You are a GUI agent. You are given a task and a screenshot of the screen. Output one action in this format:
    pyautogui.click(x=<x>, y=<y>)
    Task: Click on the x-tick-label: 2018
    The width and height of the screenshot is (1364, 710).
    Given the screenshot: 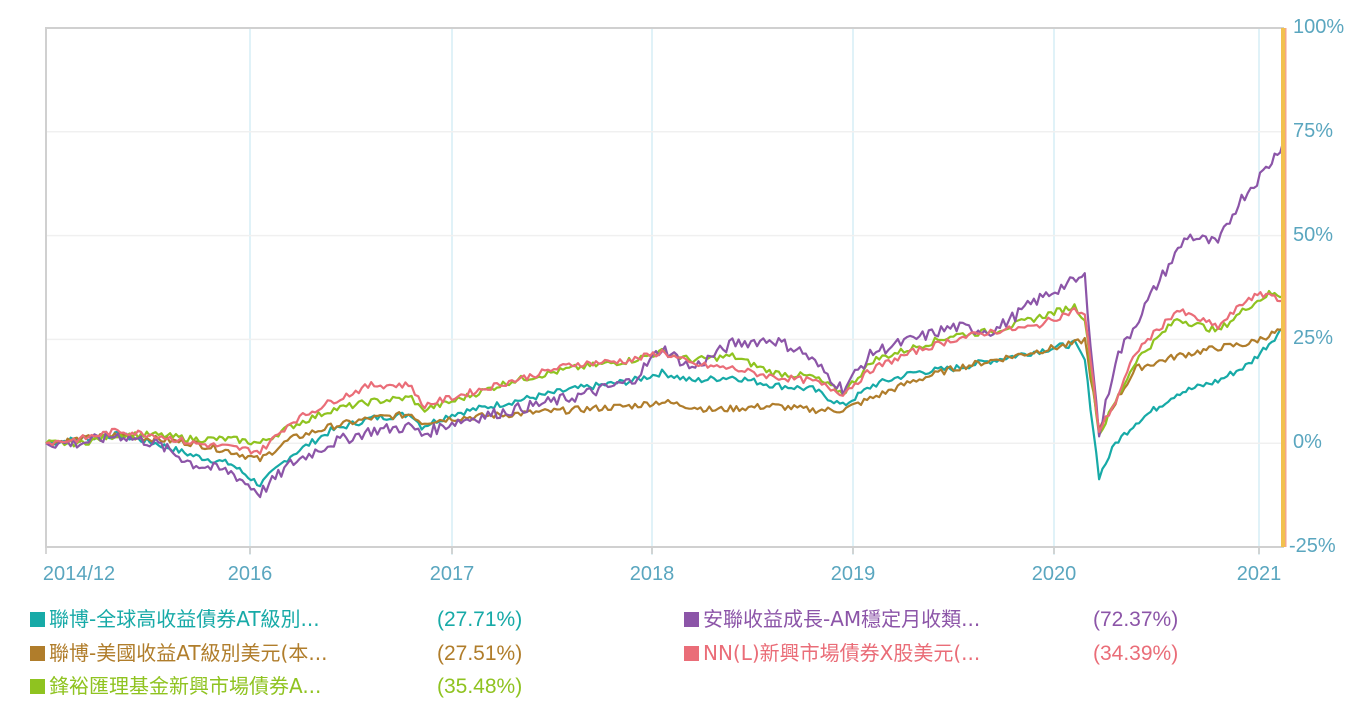 What is the action you would take?
    pyautogui.click(x=652, y=574)
    